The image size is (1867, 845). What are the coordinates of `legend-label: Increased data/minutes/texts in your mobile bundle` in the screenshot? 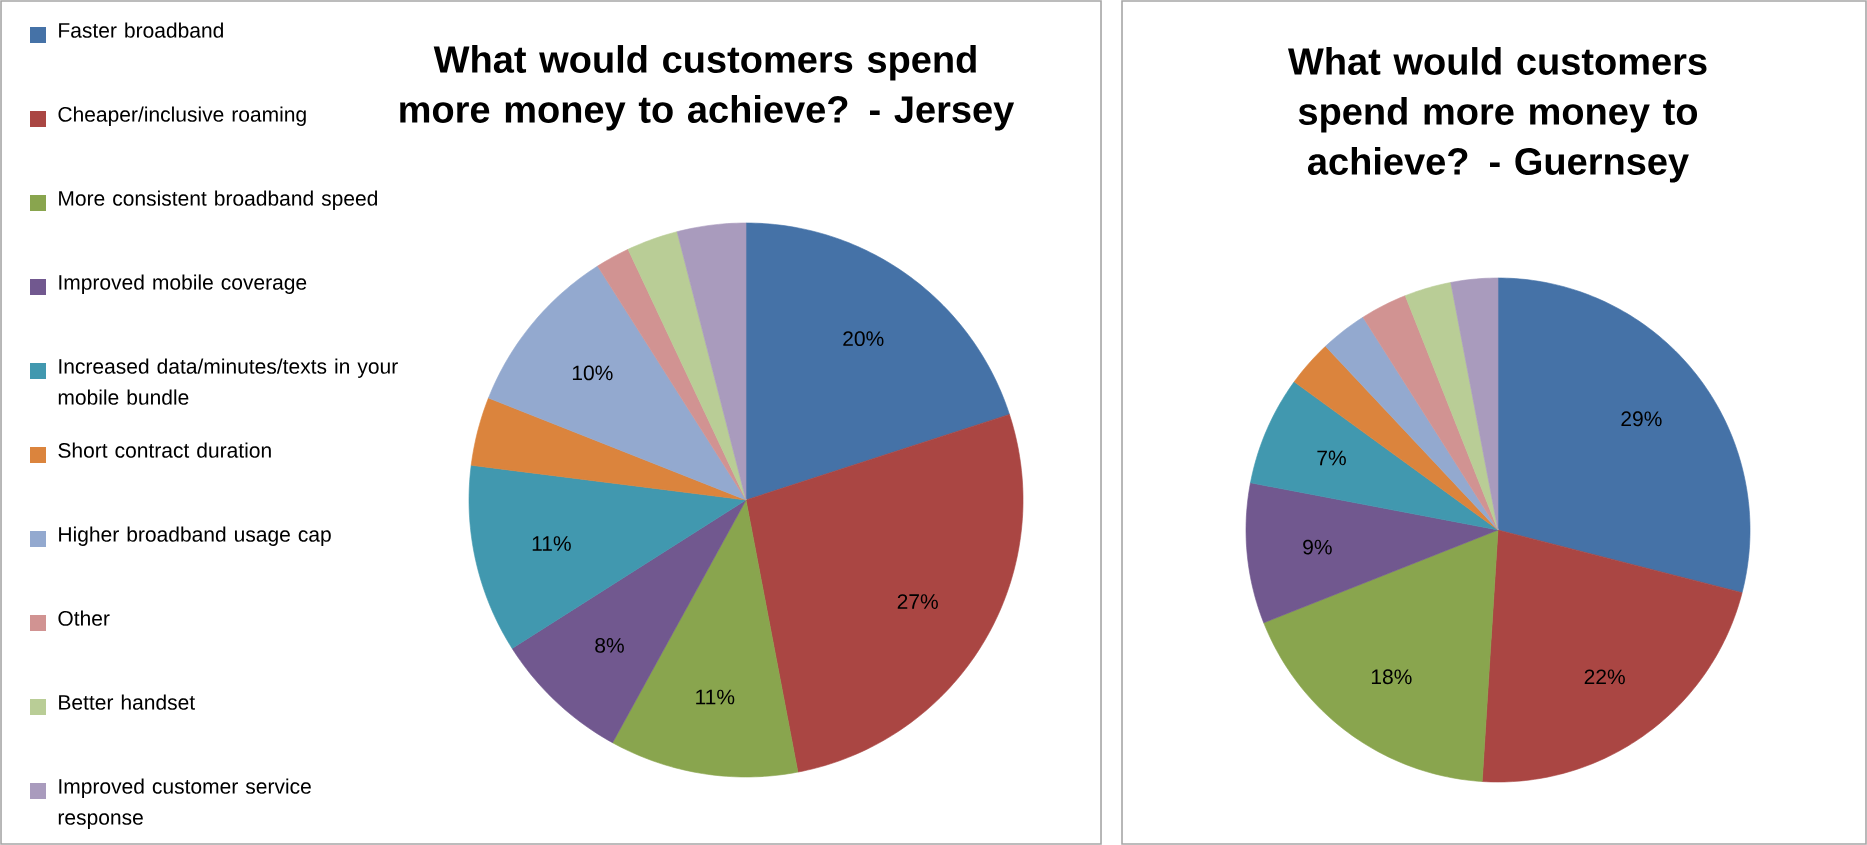 It's located at (228, 381).